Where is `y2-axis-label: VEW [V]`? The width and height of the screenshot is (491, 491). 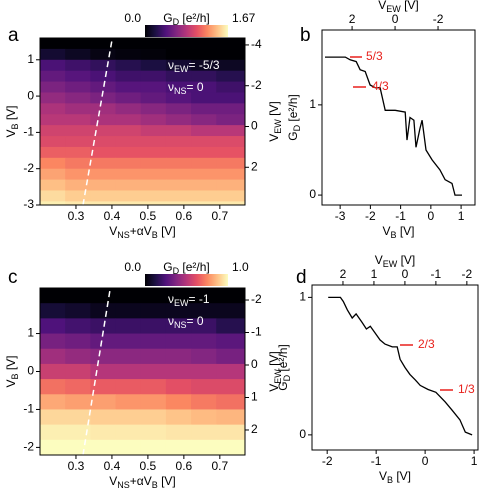 y2-axis-label: VEW [V] is located at coordinates (275, 371).